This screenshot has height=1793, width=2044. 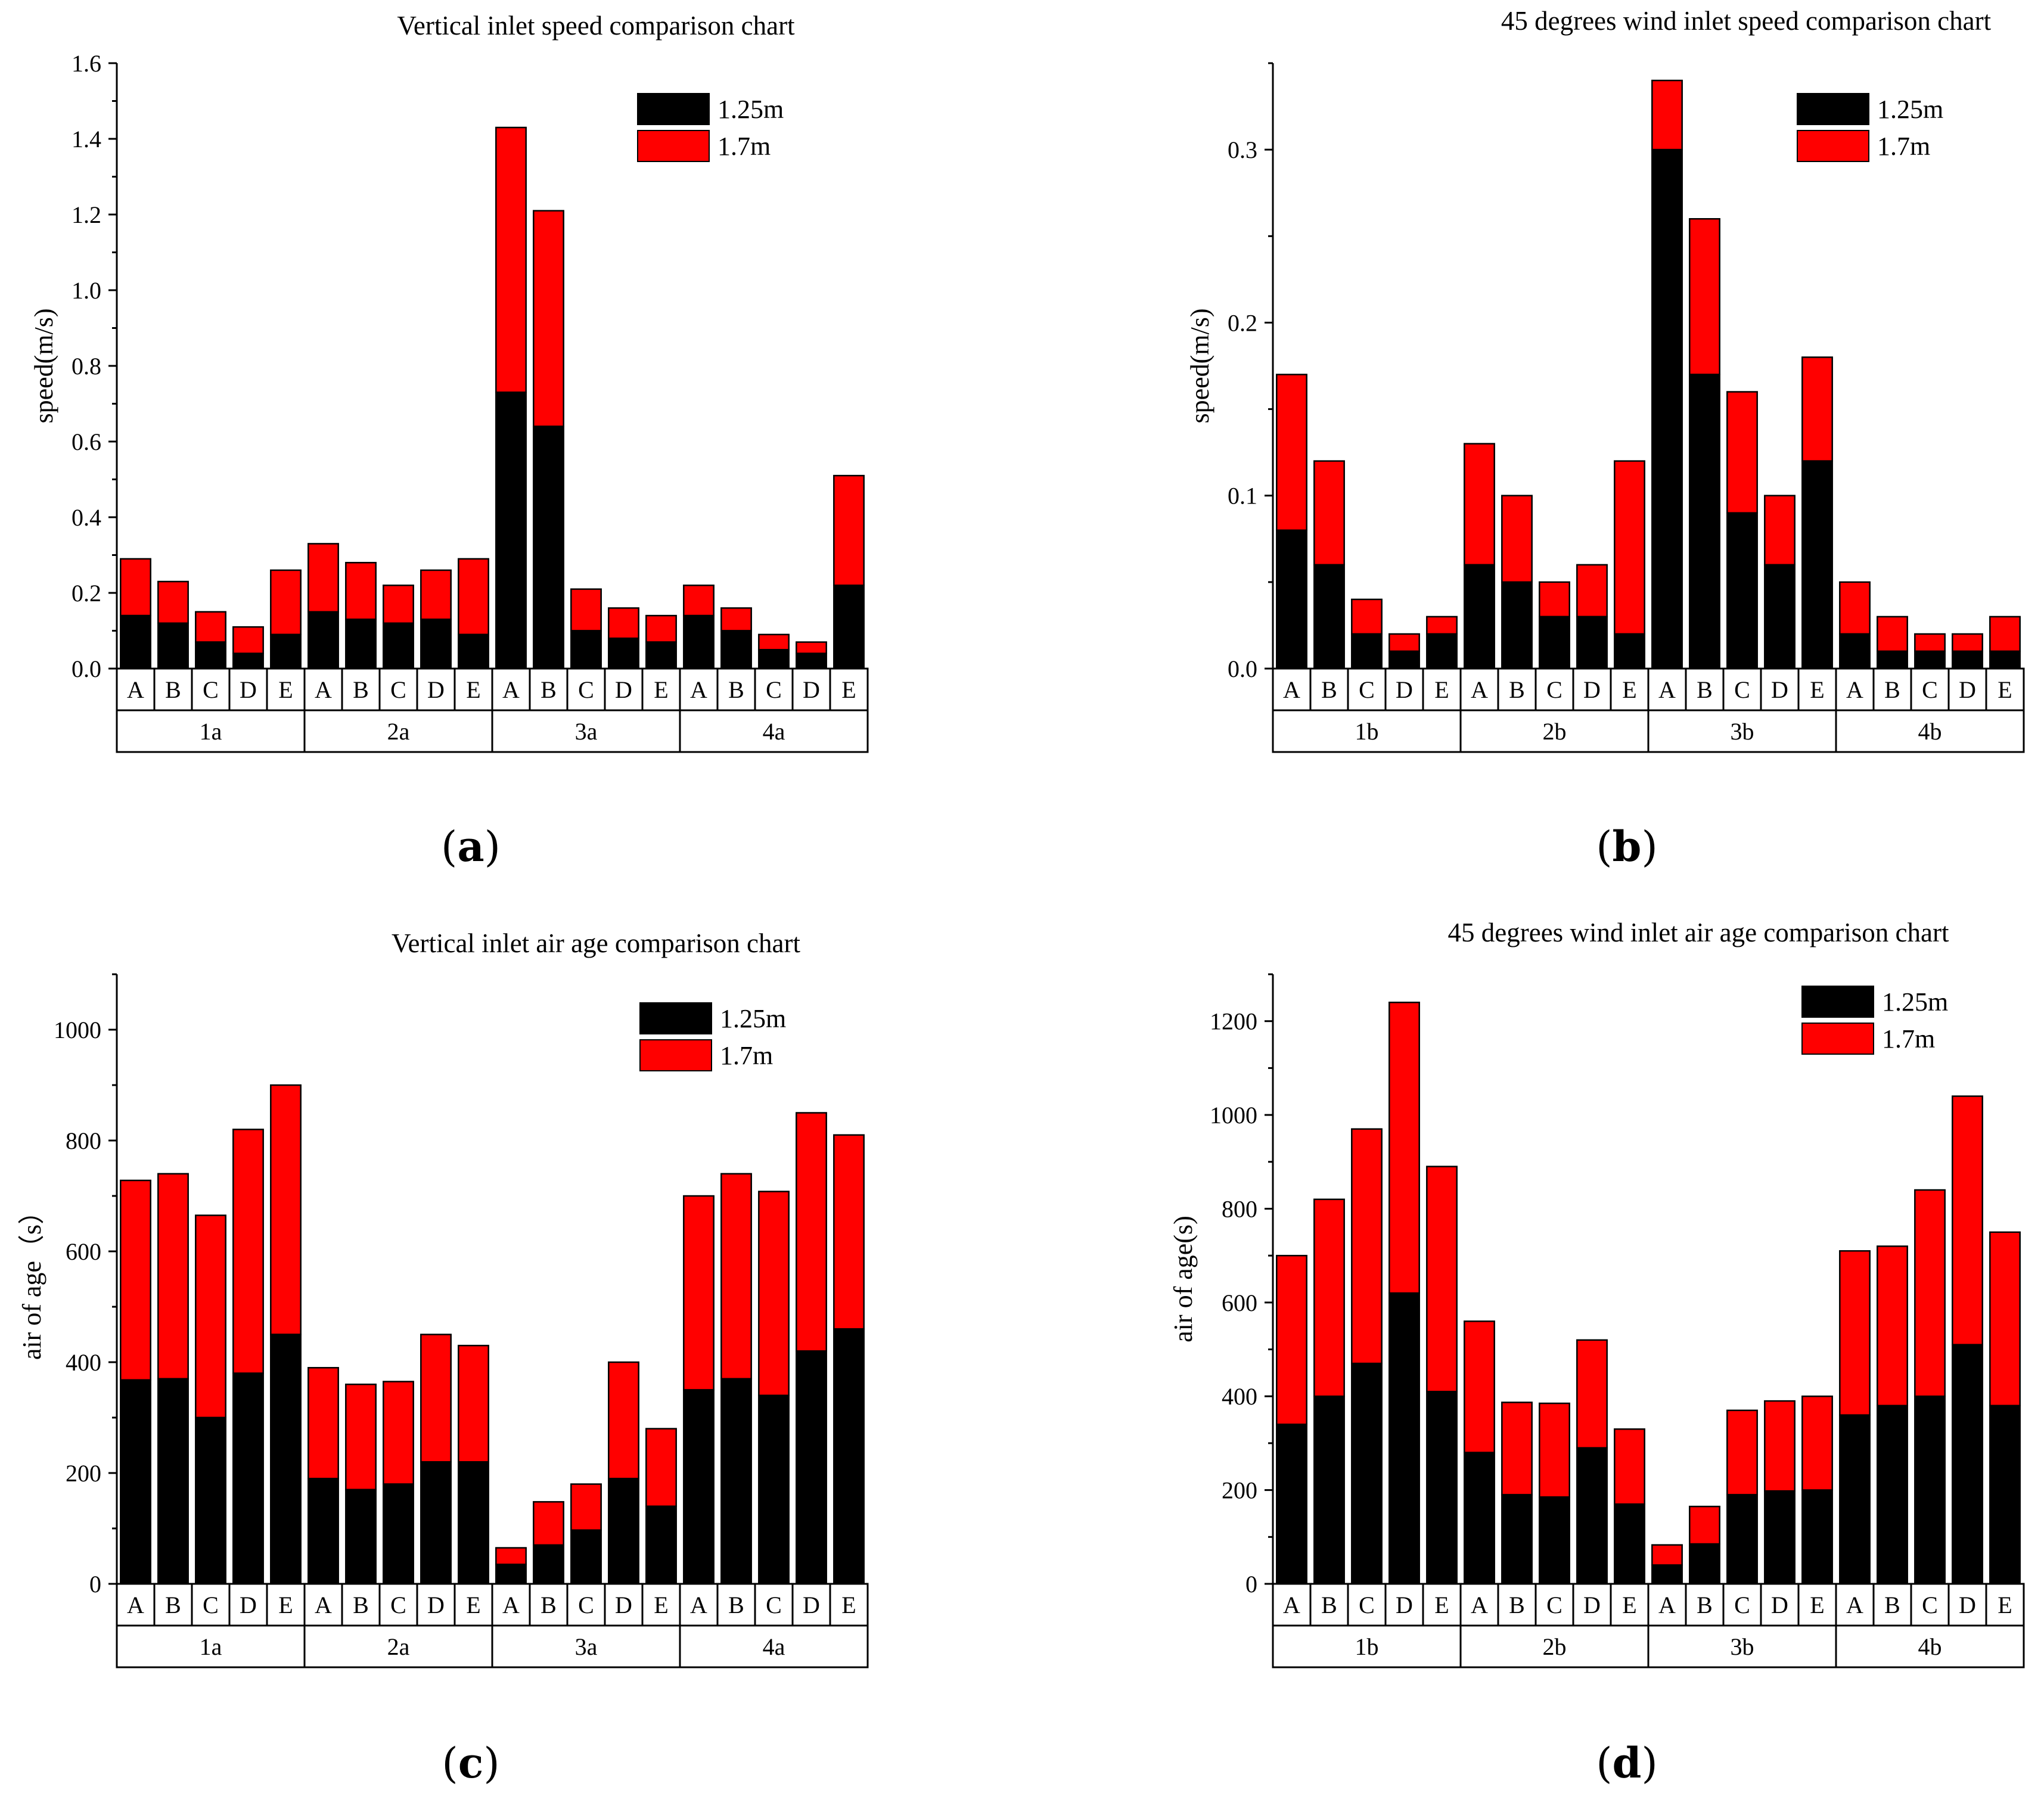 What do you see at coordinates (399, 1646) in the screenshot?
I see `group-label: 2a` at bounding box center [399, 1646].